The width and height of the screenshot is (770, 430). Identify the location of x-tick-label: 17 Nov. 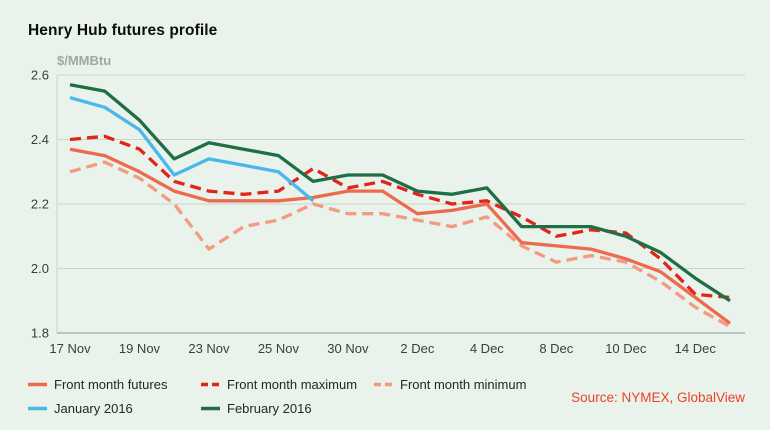
(70, 348).